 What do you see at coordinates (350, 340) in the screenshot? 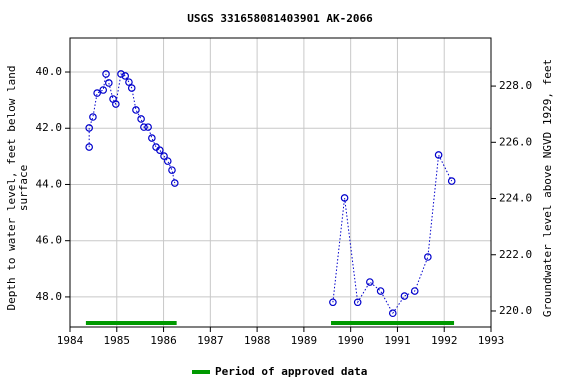
I see `x-tick-label: 1990` at bounding box center [350, 340].